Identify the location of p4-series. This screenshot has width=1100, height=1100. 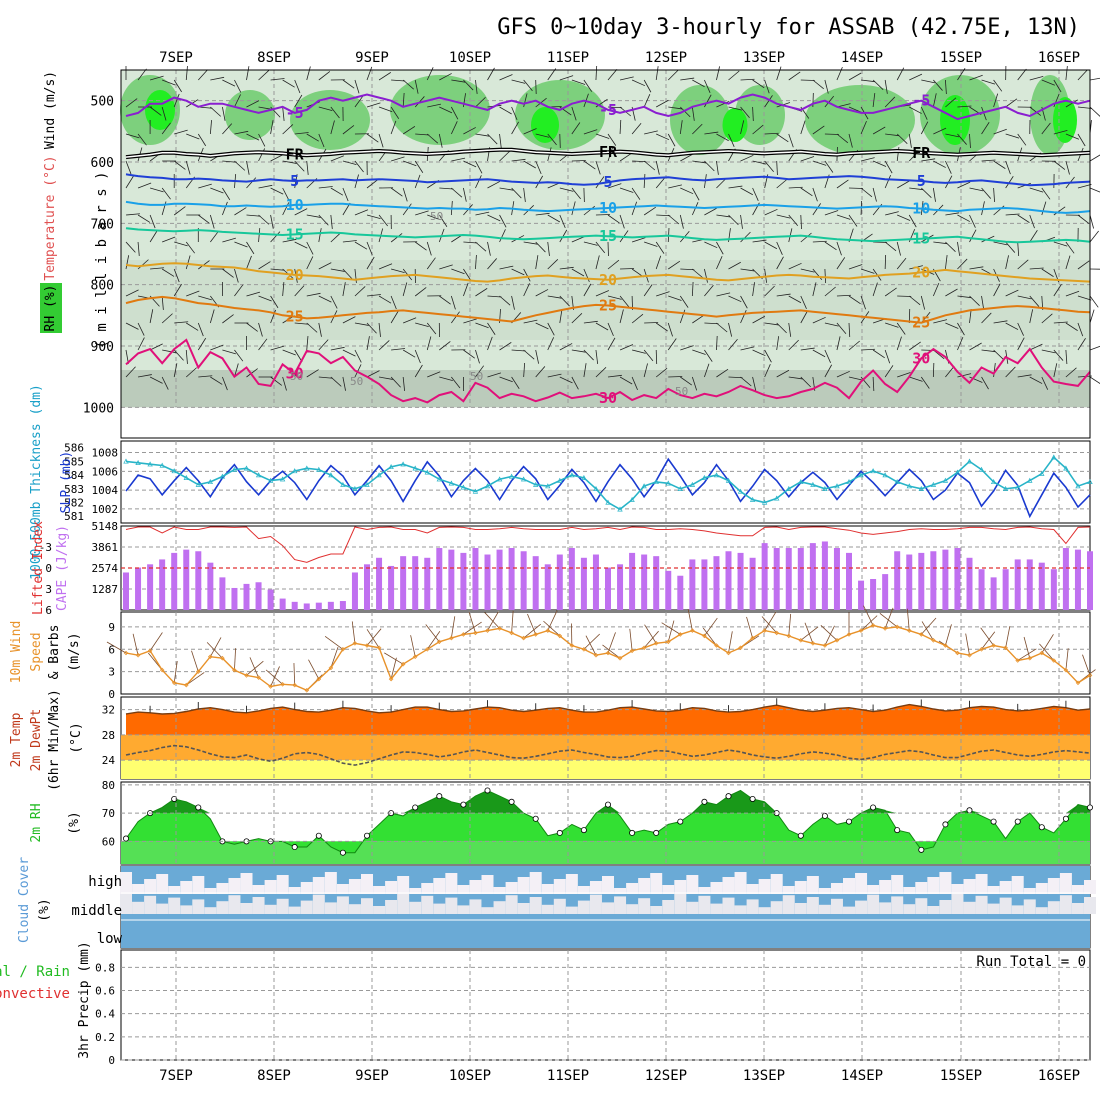
(608, 732).